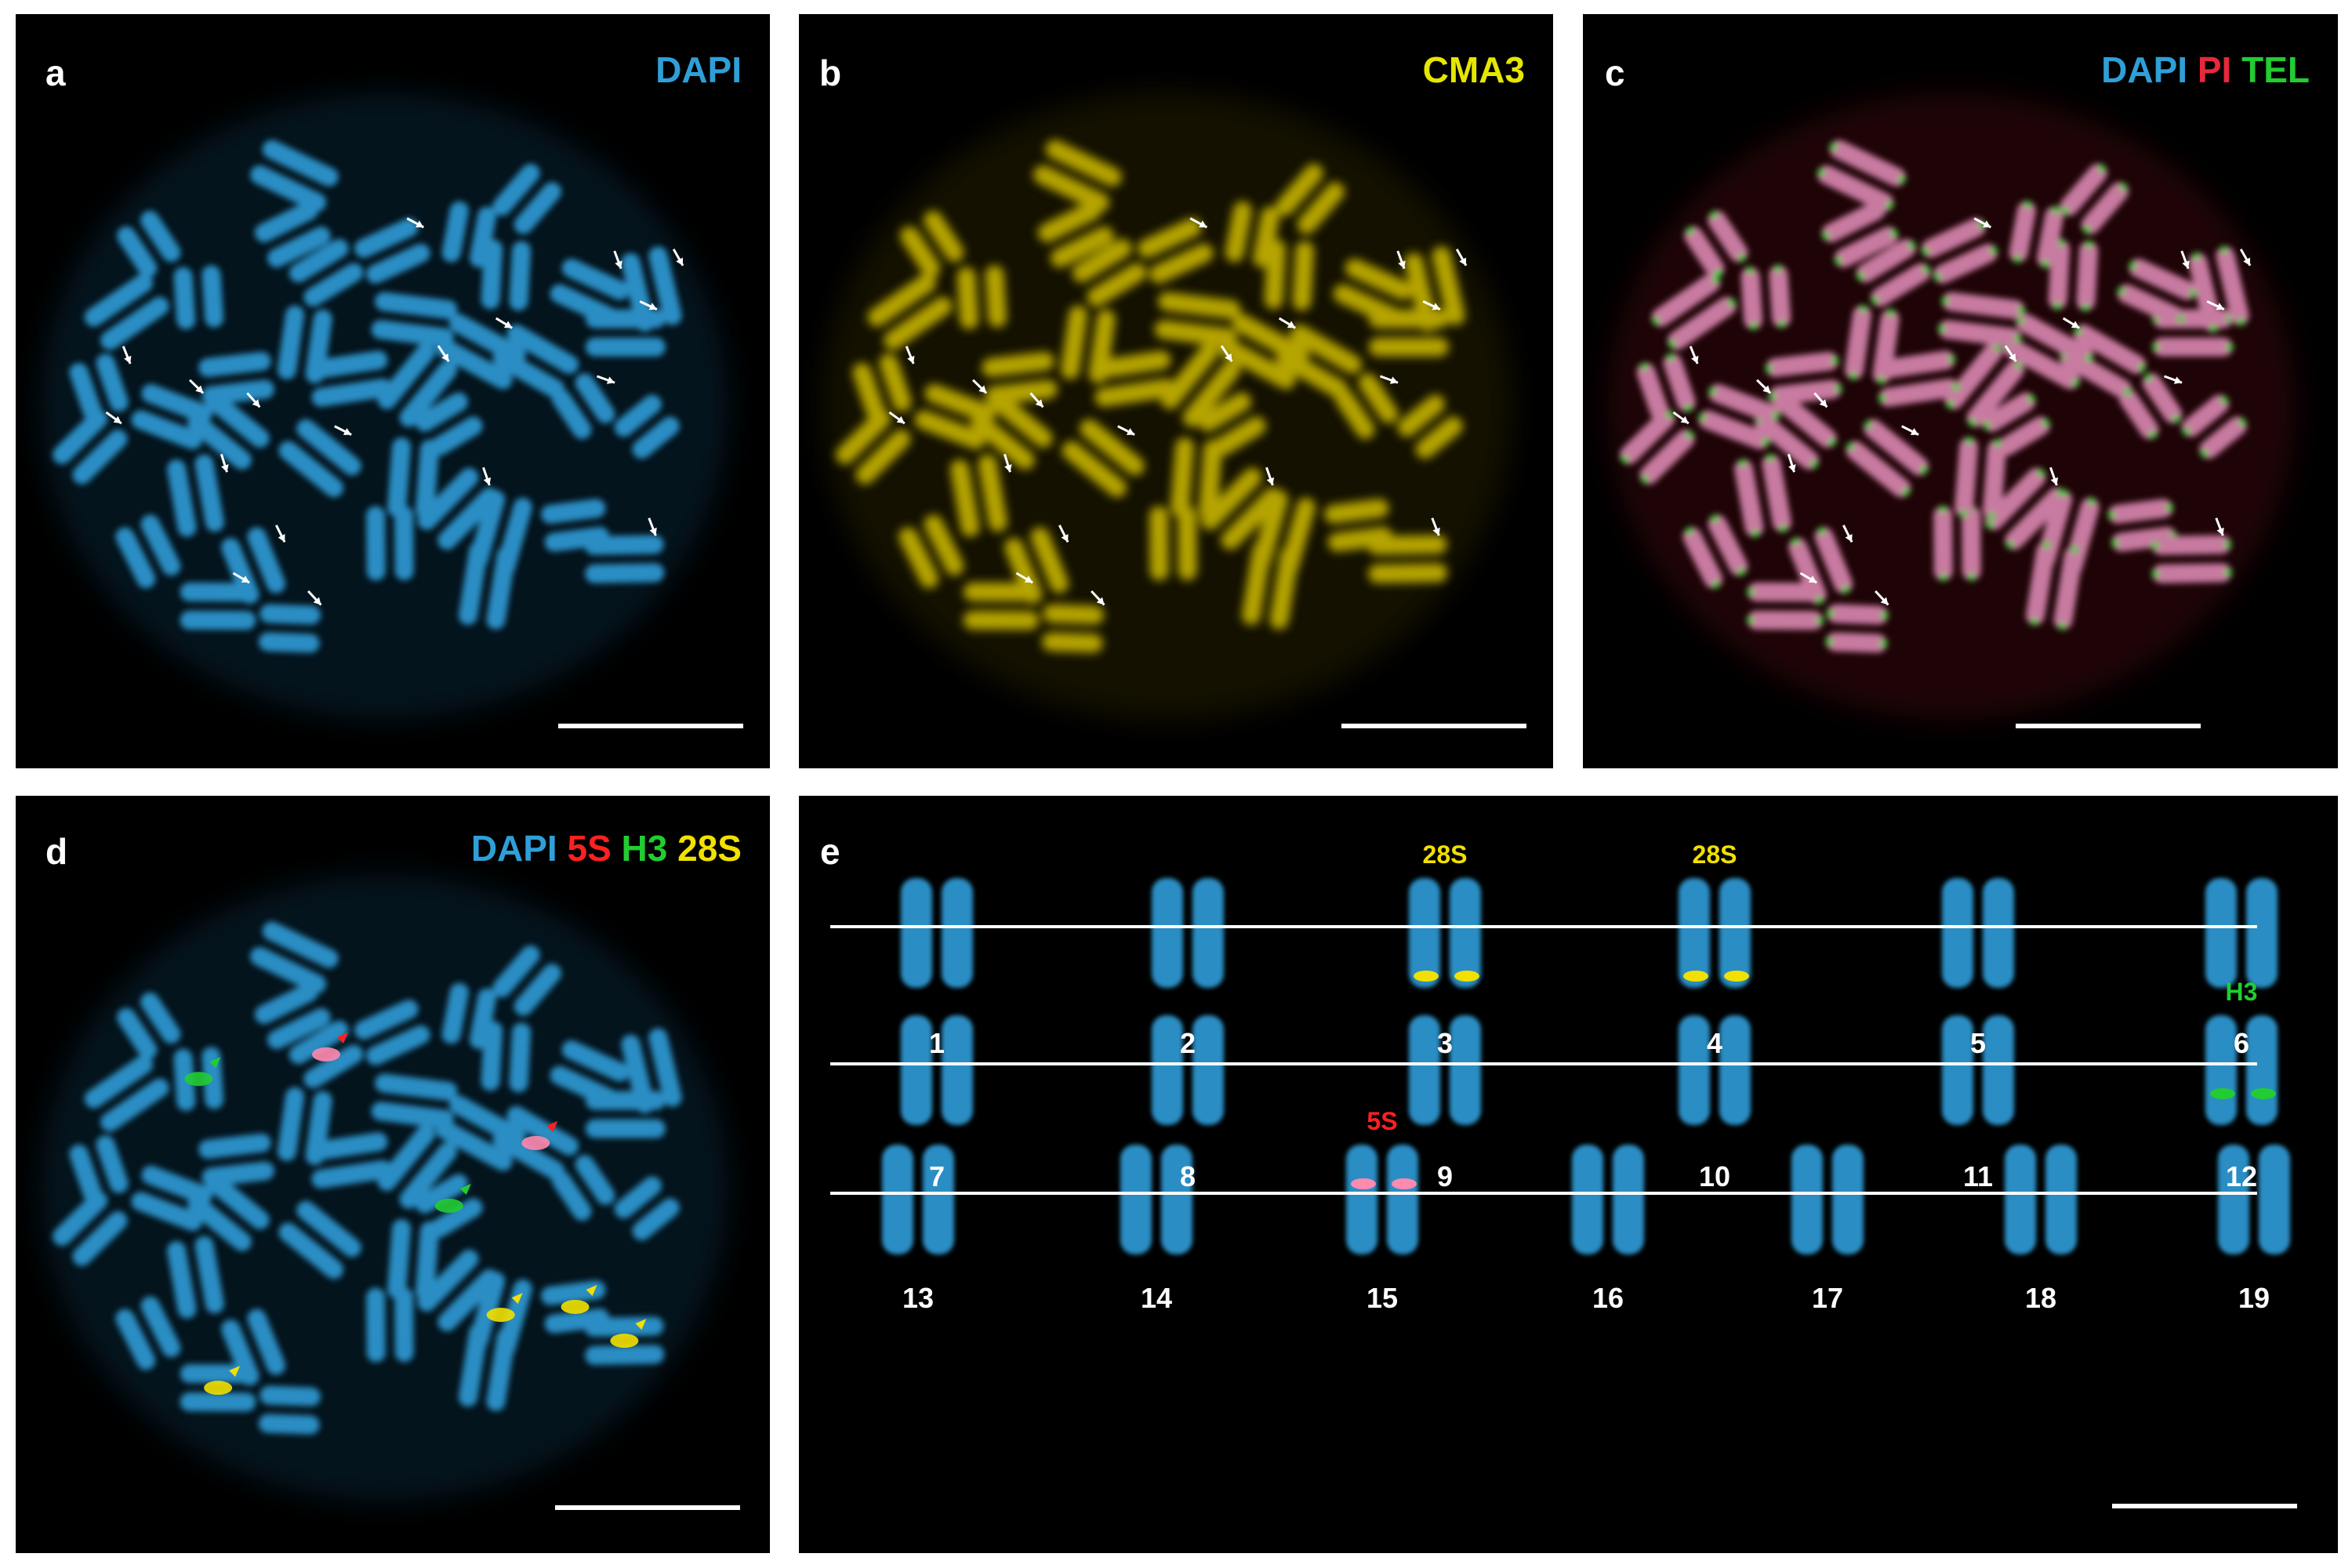 The width and height of the screenshot is (2352, 1568). Describe the element at coordinates (937, 1176) in the screenshot. I see `chromosome-number-7: 7` at that location.